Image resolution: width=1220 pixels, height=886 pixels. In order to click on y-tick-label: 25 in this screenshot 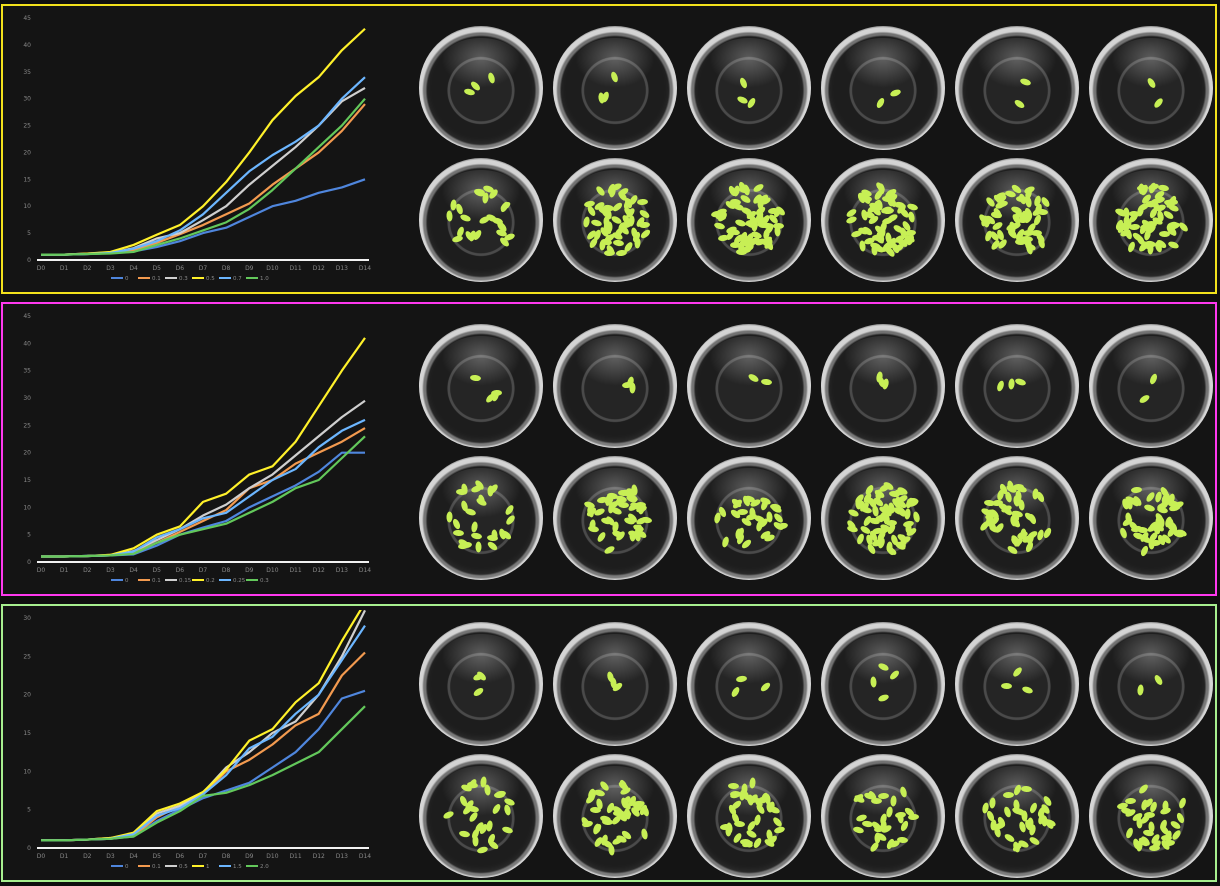, I will do `click(27, 126)`.